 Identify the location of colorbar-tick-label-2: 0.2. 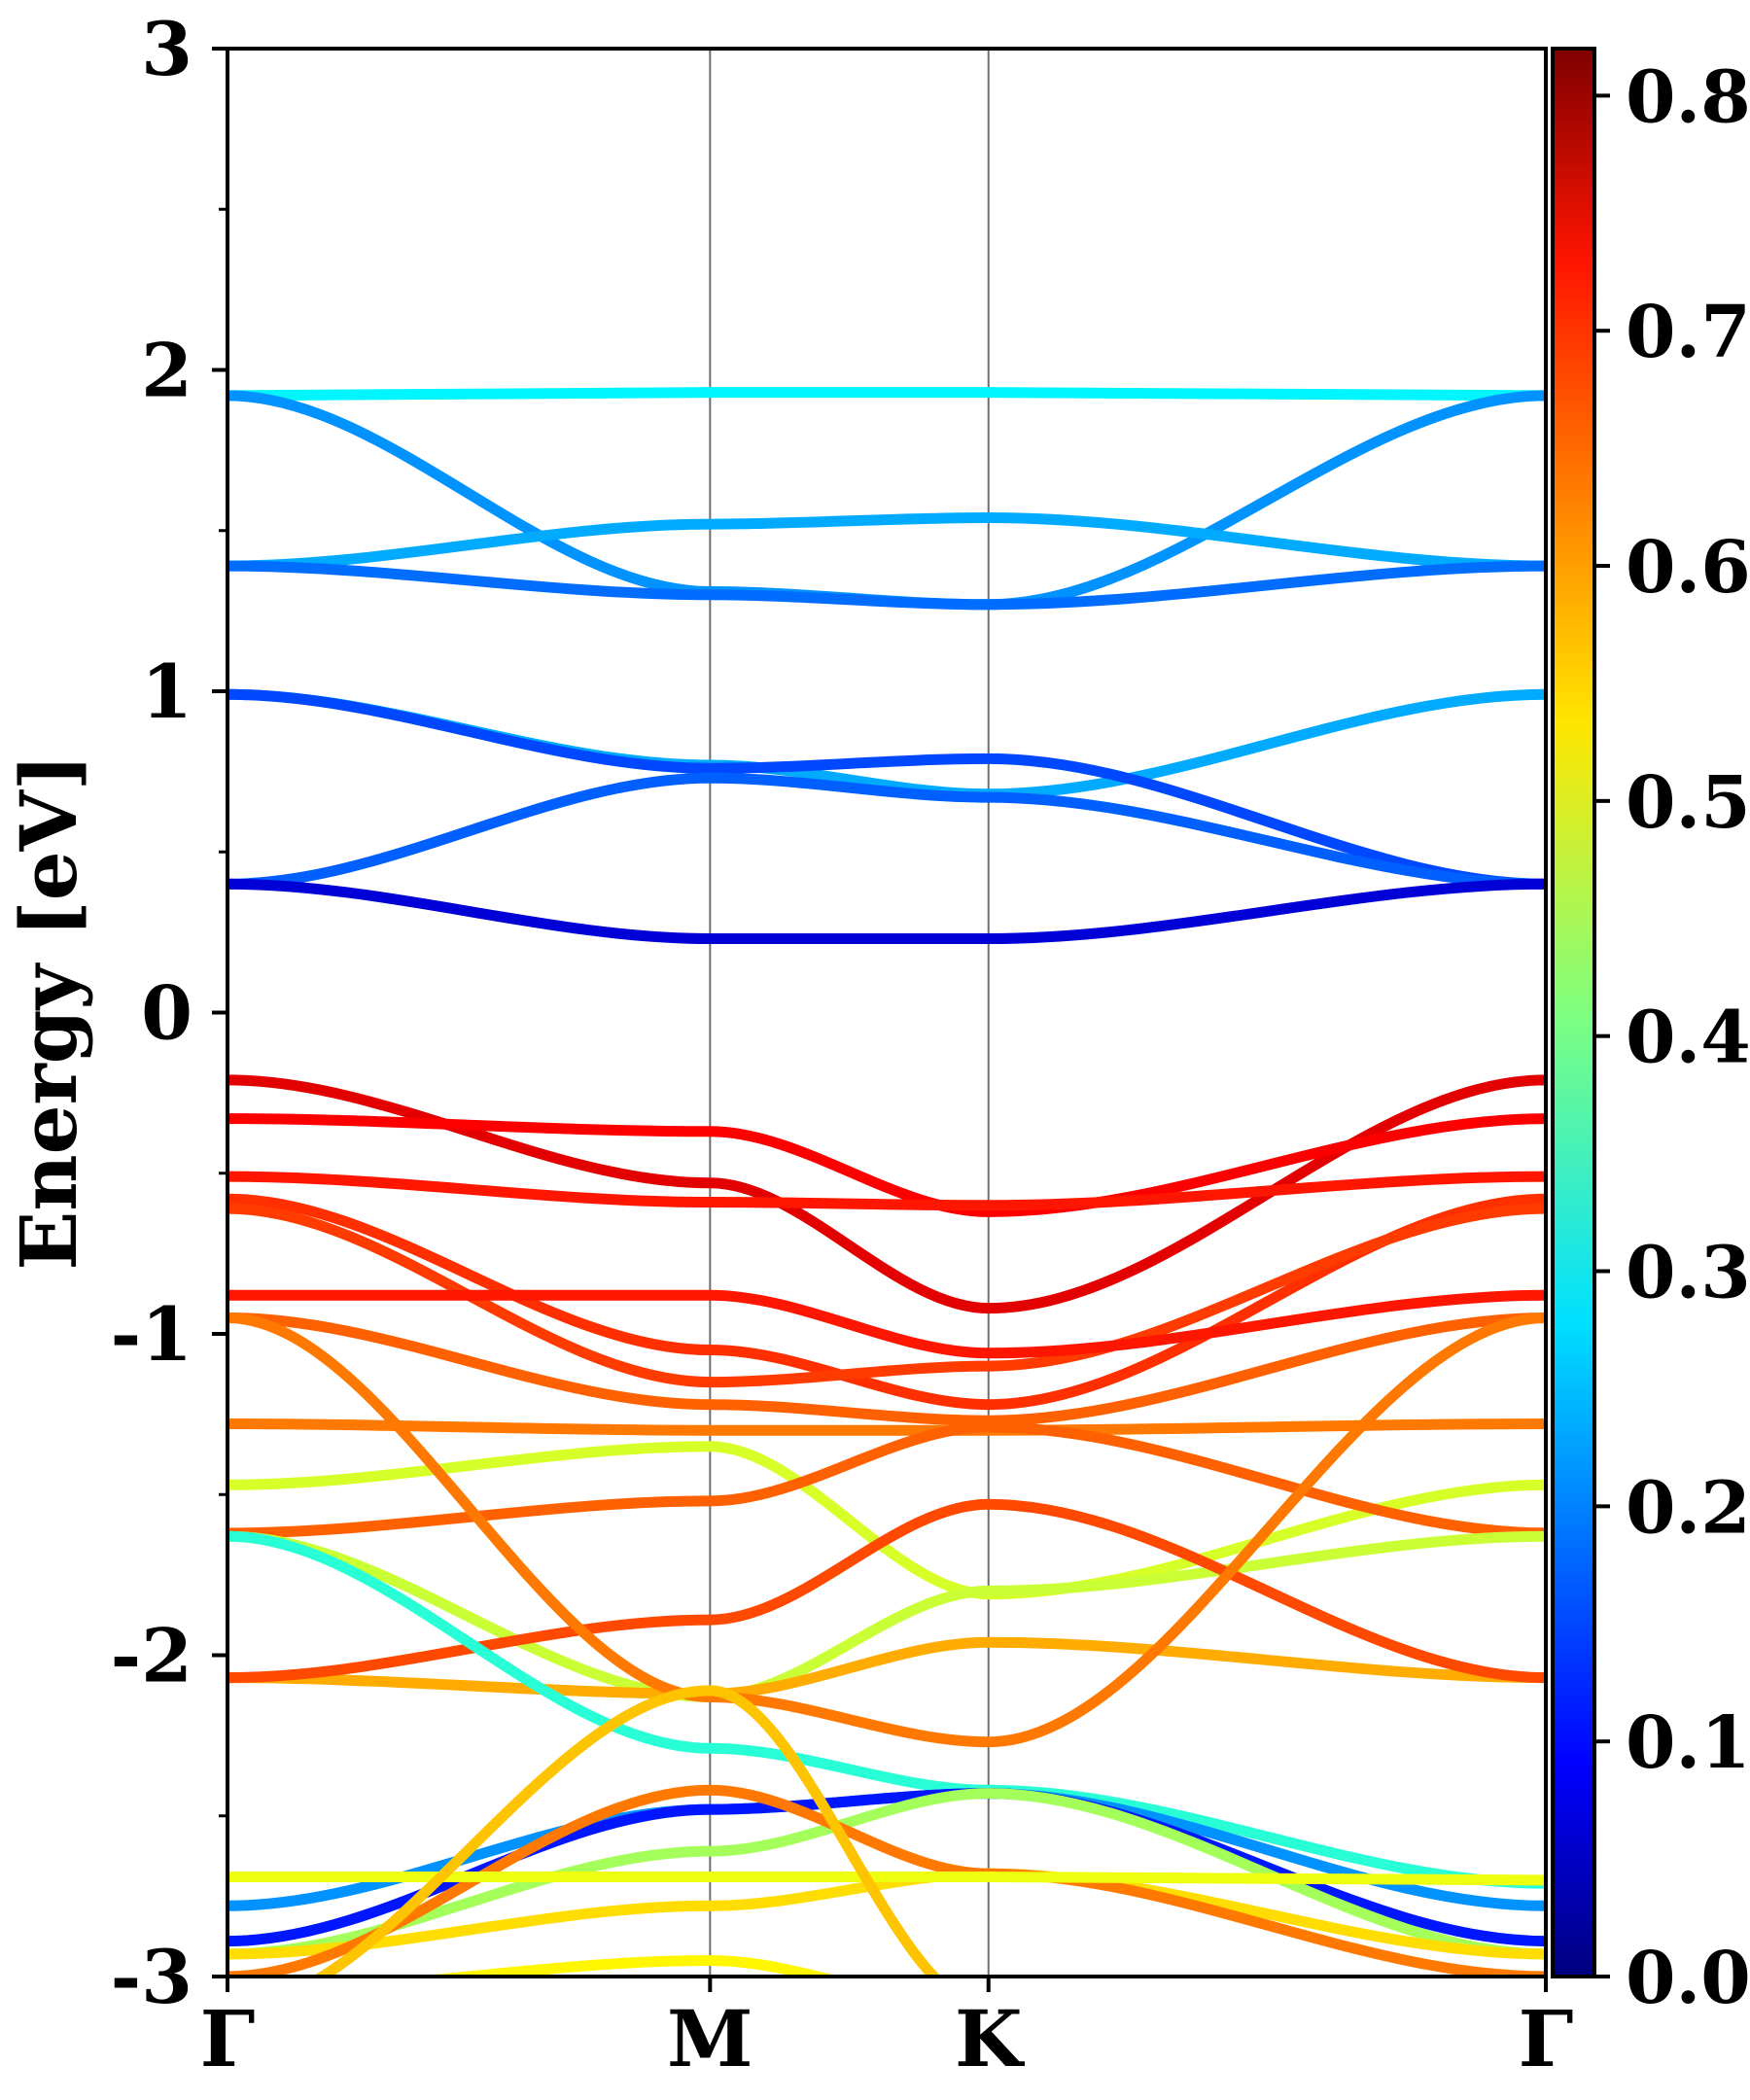
(1688, 1508).